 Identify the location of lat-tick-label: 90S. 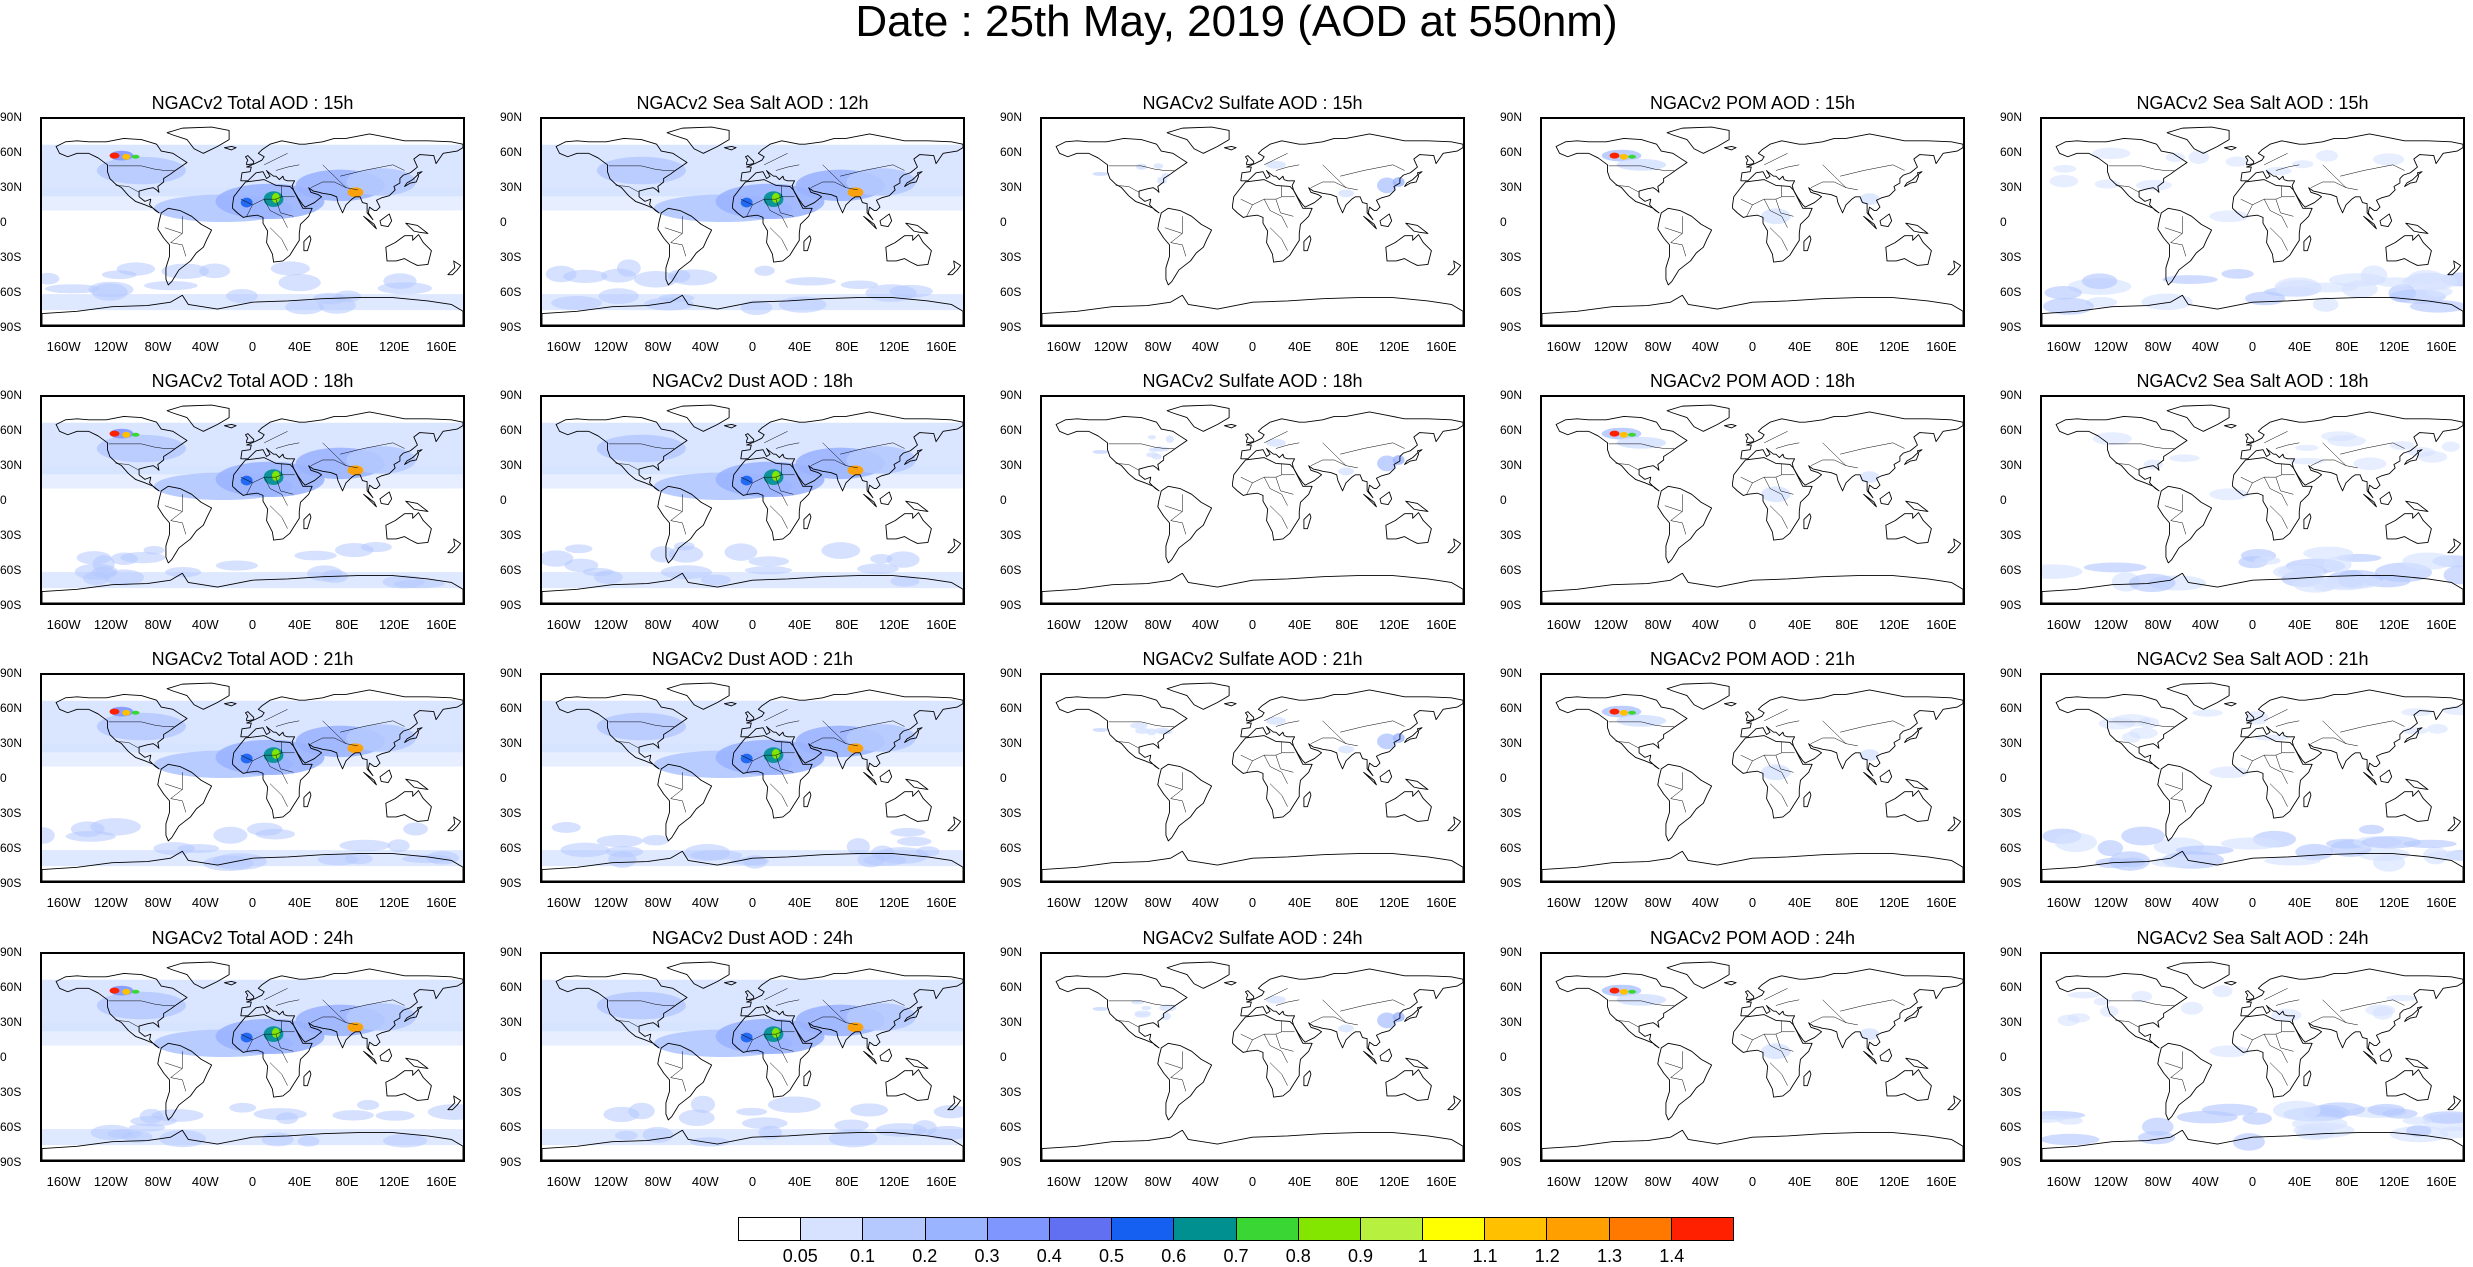
(11, 327).